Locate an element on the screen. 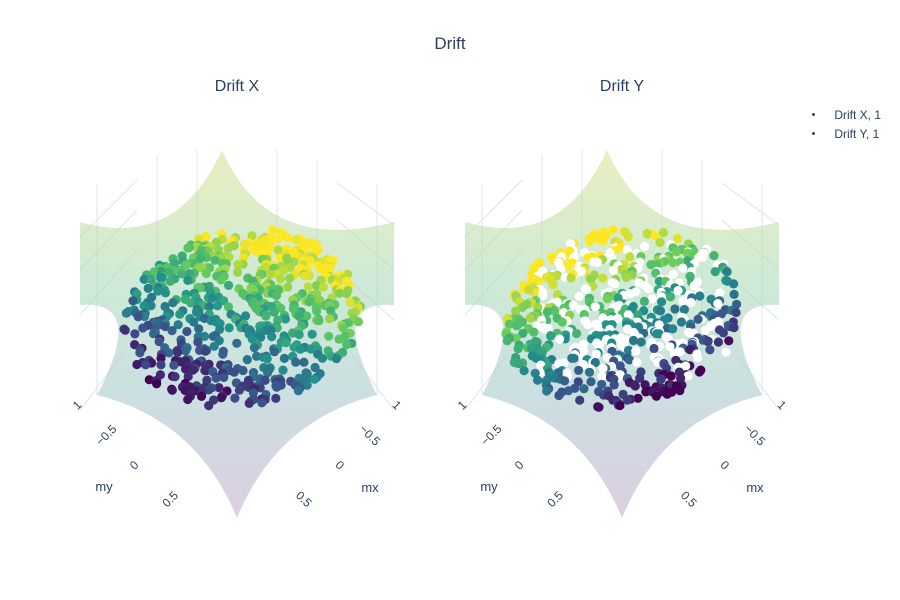 The width and height of the screenshot is (900, 600). y-axis-label: my is located at coordinates (489, 486).